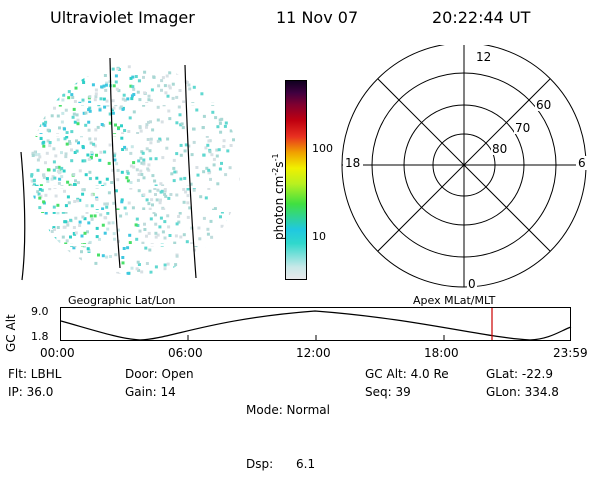  Describe the element at coordinates (499, 149) in the screenshot. I see `lat-label-80: 80` at that location.